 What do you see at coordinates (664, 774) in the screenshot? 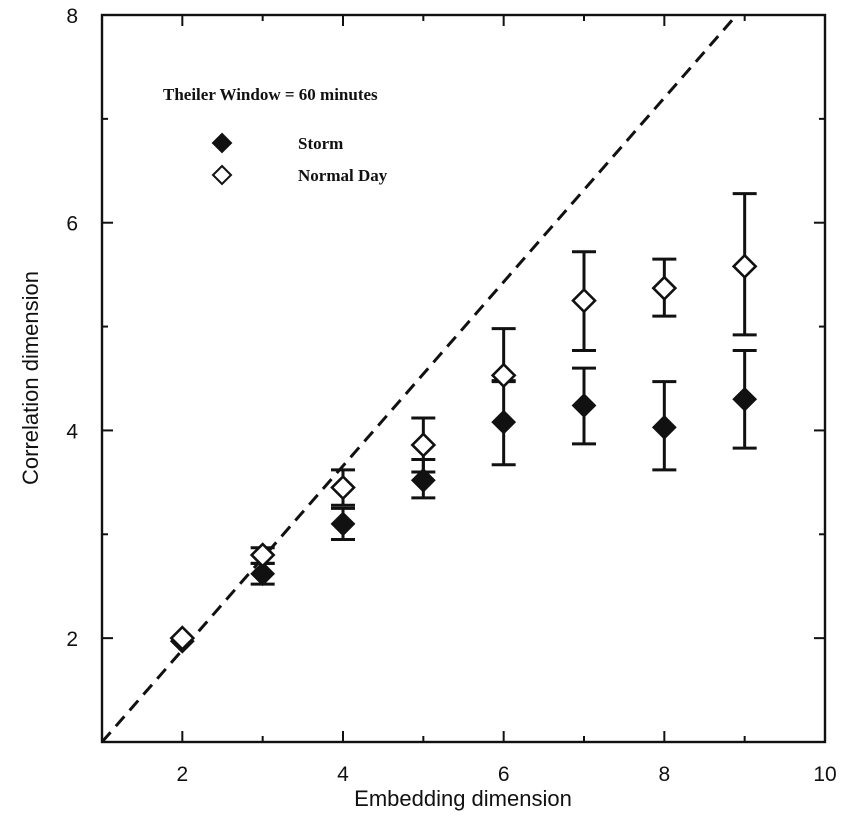
I see `x-tick-label: 8` at bounding box center [664, 774].